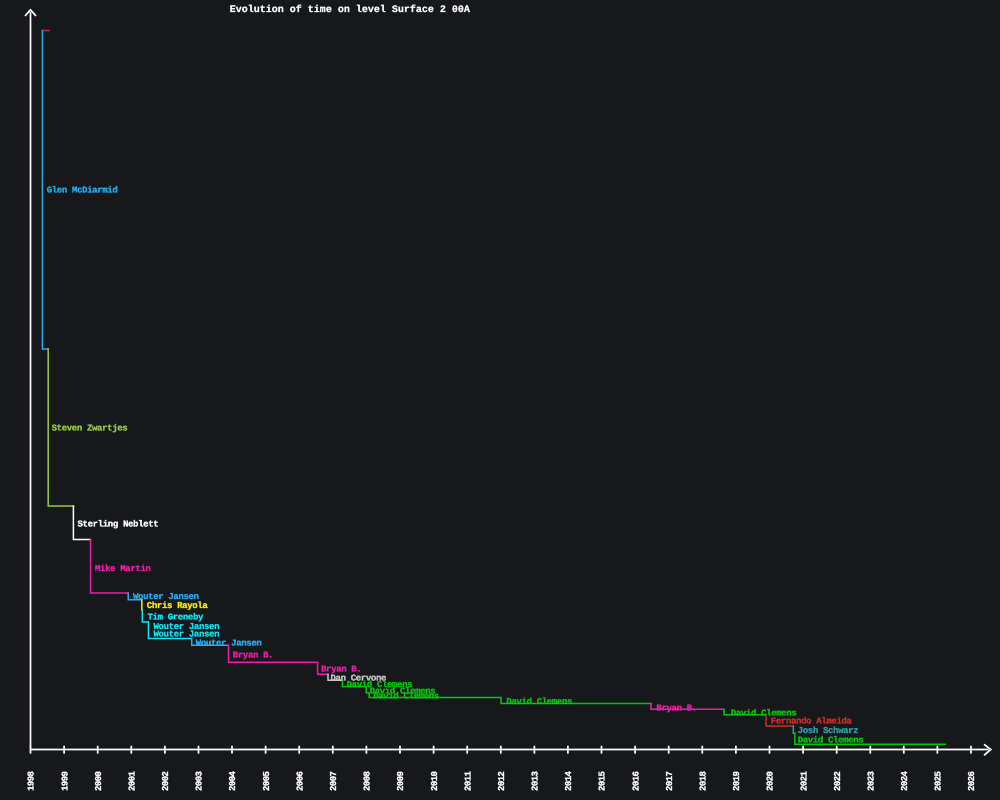  Describe the element at coordinates (502, 781) in the screenshot. I see `svg-text: 2012` at that location.